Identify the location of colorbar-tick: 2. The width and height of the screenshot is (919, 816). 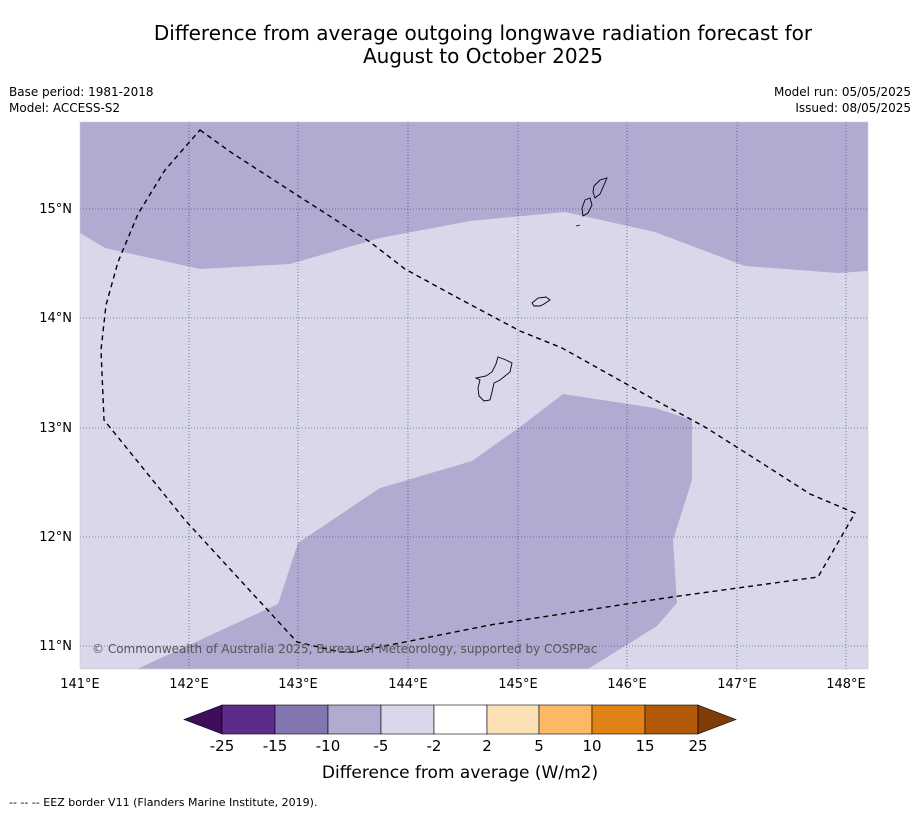
(487, 746).